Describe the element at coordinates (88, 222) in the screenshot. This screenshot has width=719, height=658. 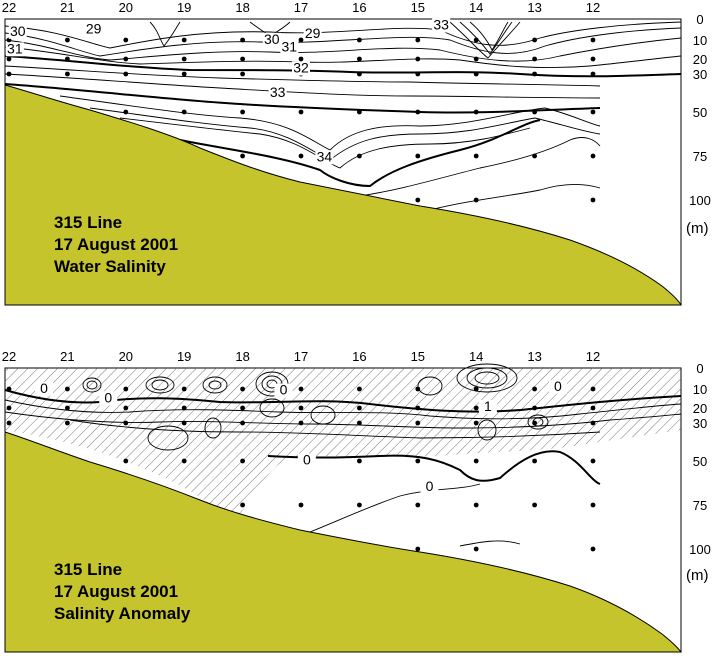
I see `panel-1-title-line-1: 315 Line` at that location.